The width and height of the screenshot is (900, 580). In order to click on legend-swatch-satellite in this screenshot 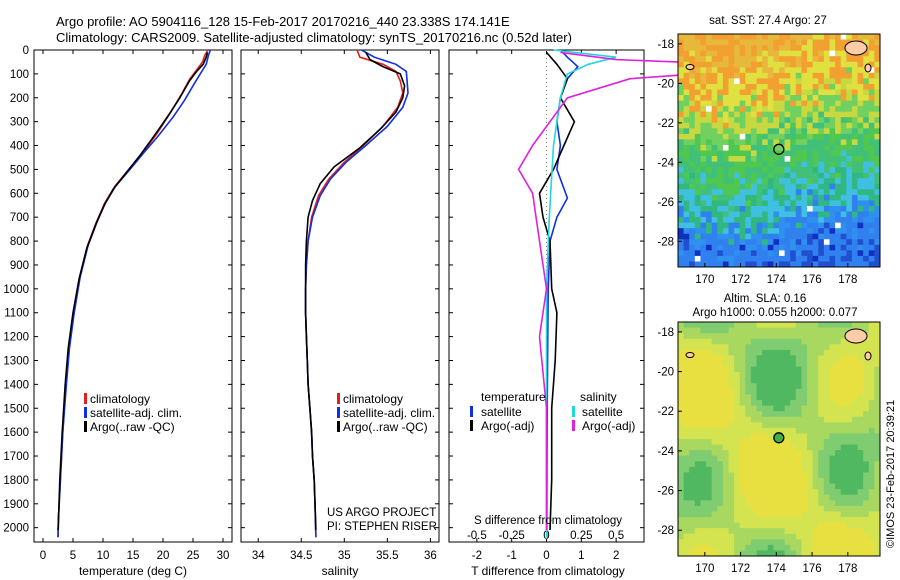, I will do `click(338, 412)`.